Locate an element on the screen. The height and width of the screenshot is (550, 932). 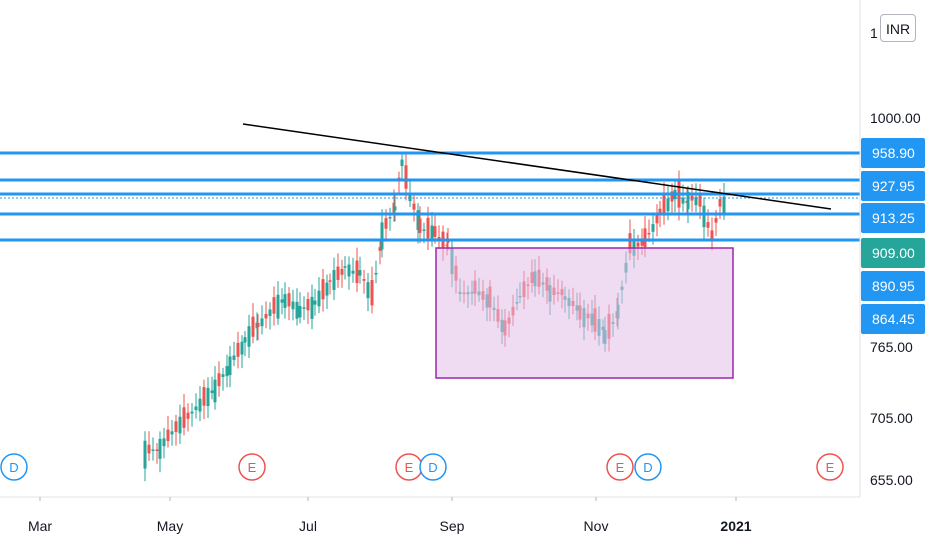
price-level-text: 913.25 is located at coordinates (893, 218).